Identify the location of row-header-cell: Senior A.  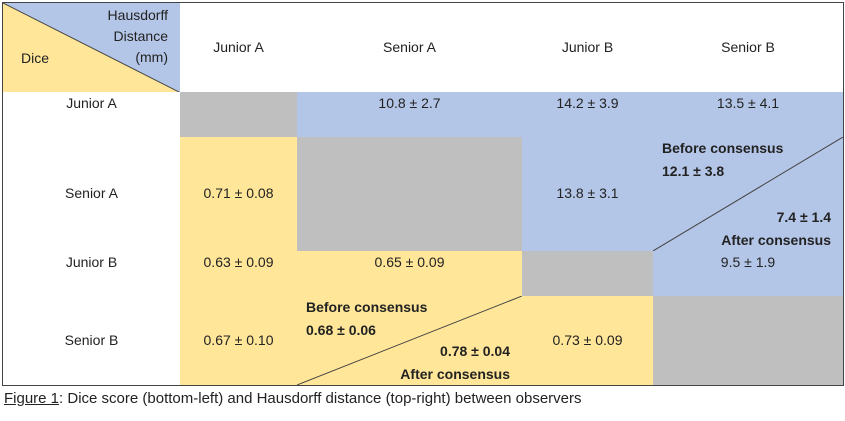
(91, 194).